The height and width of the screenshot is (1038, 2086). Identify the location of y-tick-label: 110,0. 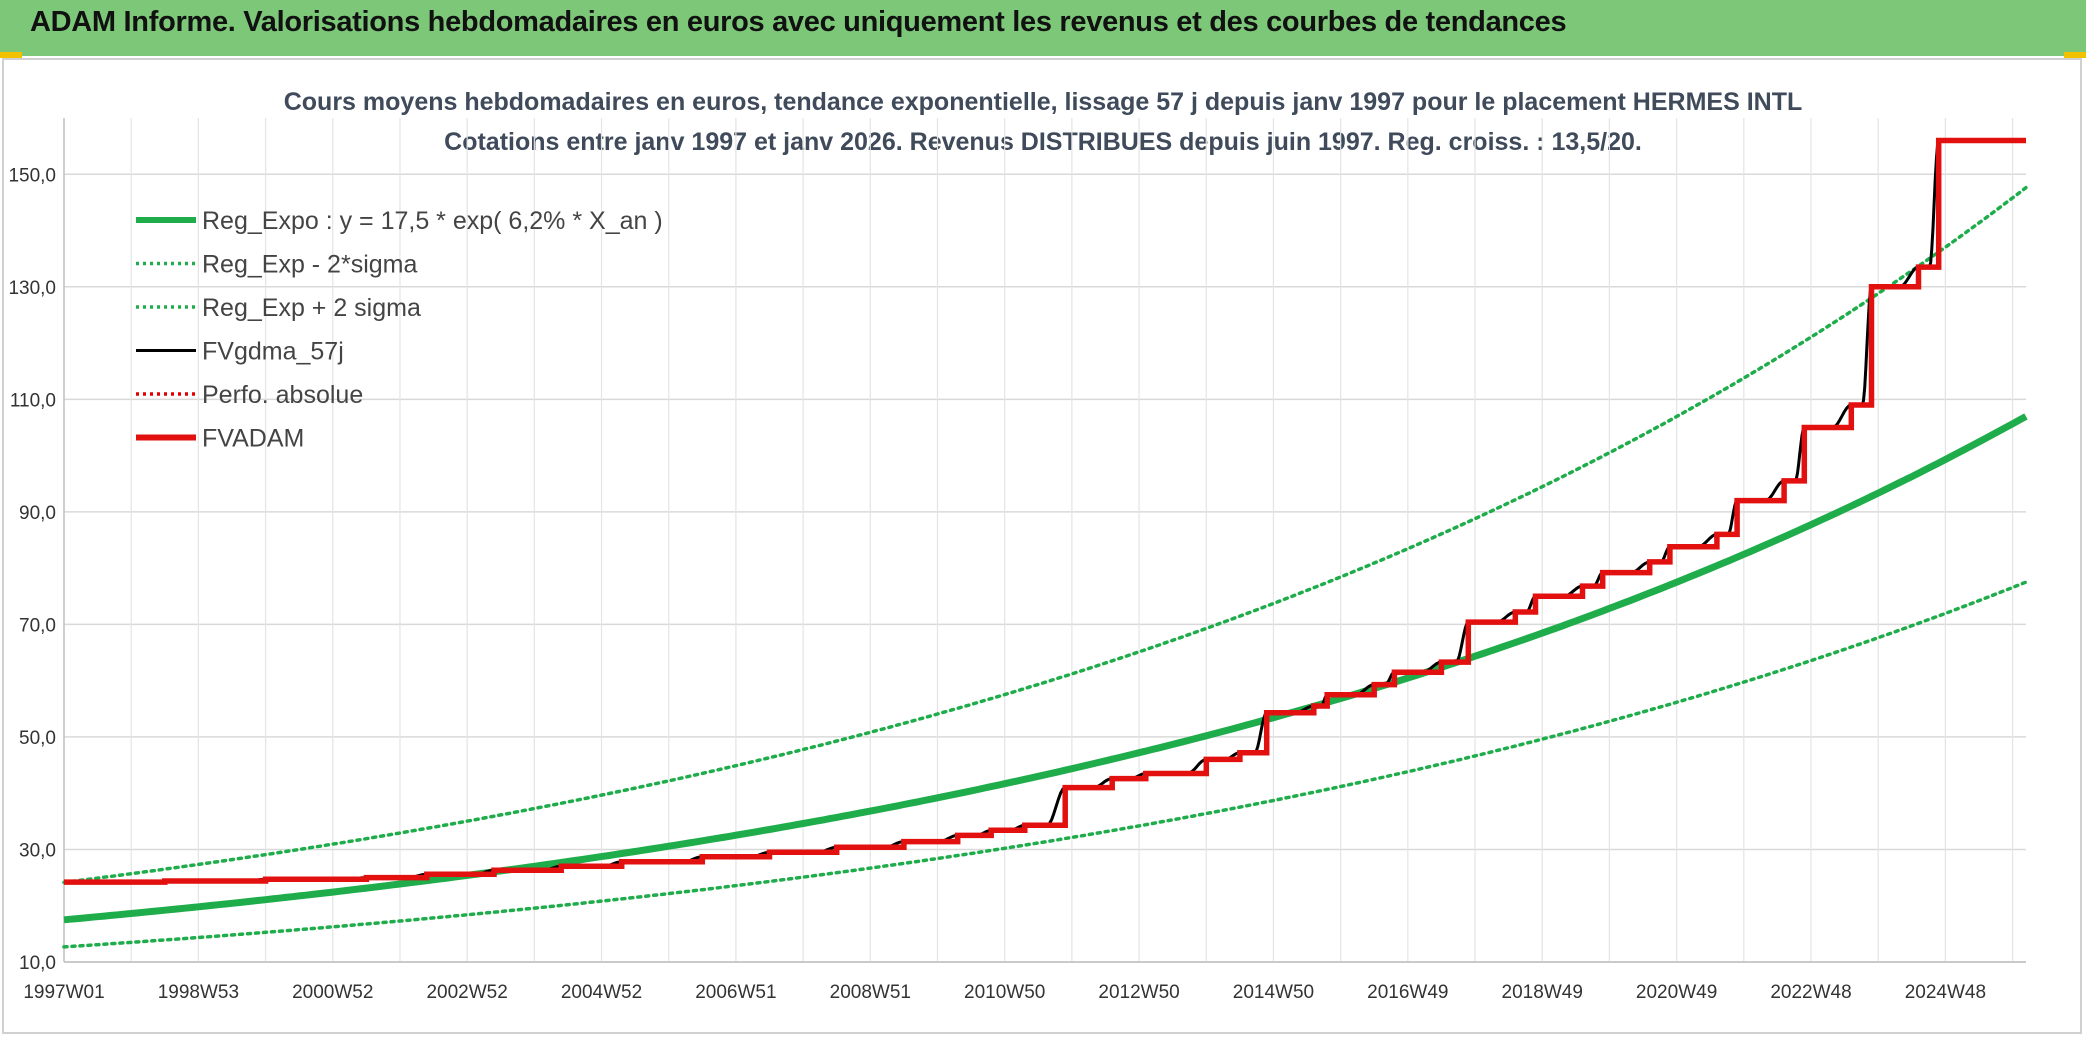
(33, 400).